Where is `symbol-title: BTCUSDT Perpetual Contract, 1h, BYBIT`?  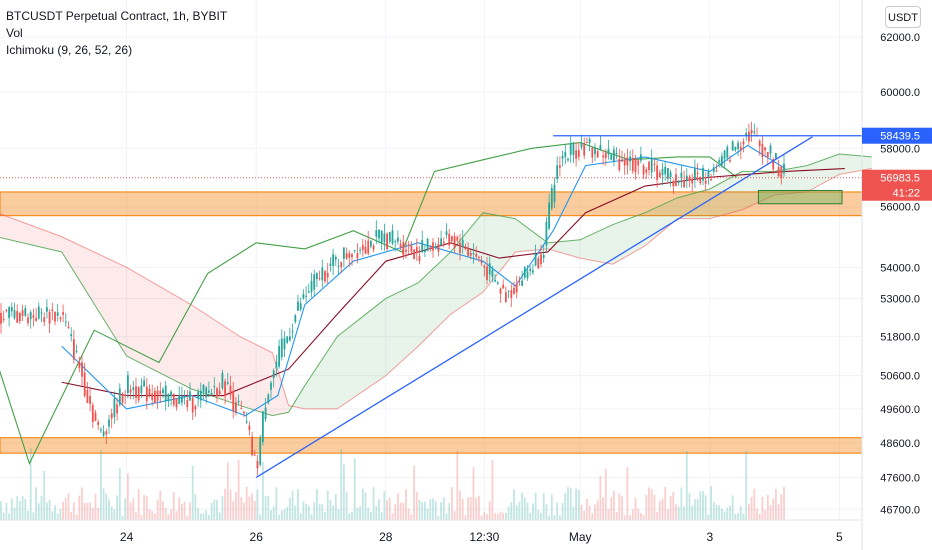 symbol-title: BTCUSDT Perpetual Contract, 1h, BYBIT is located at coordinates (117, 16).